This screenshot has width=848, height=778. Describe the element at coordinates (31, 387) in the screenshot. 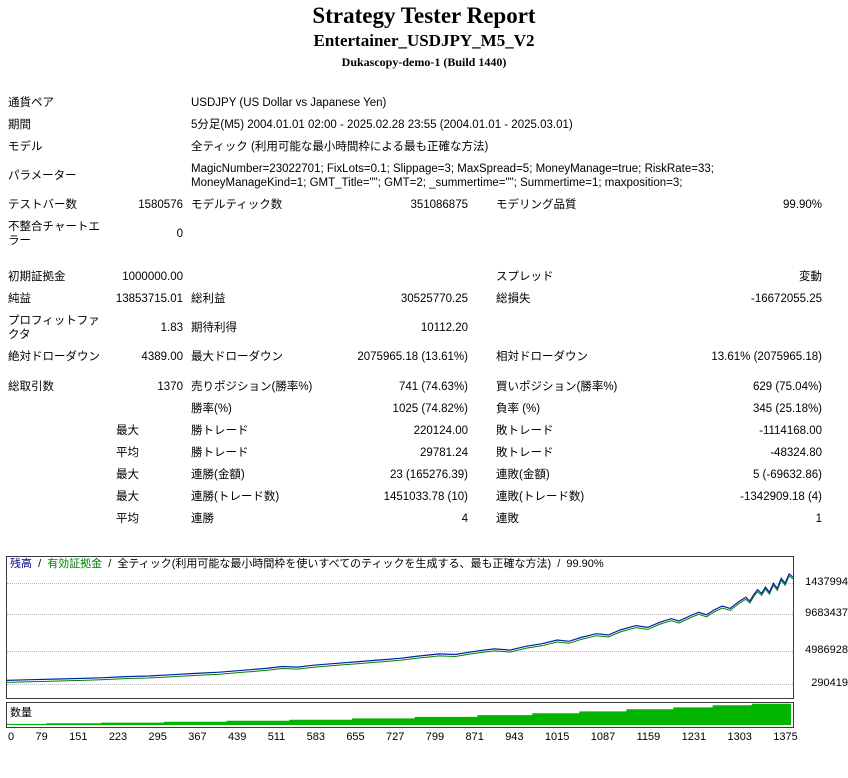

I see `table-label-cell: 総取引数` at that location.